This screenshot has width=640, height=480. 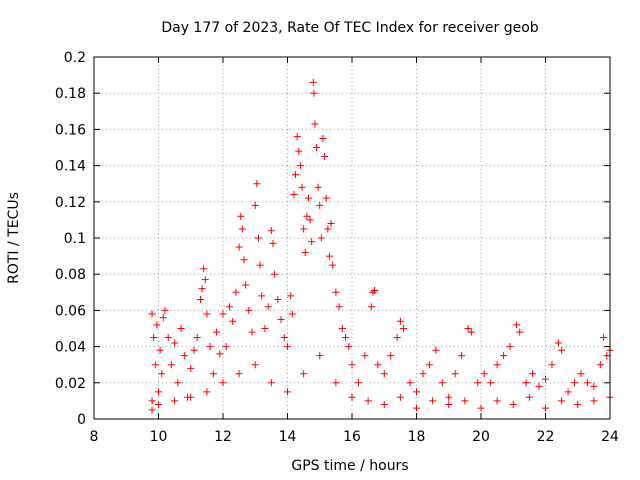 What do you see at coordinates (70, 348) in the screenshot?
I see `y-tick-label: 0.04` at bounding box center [70, 348].